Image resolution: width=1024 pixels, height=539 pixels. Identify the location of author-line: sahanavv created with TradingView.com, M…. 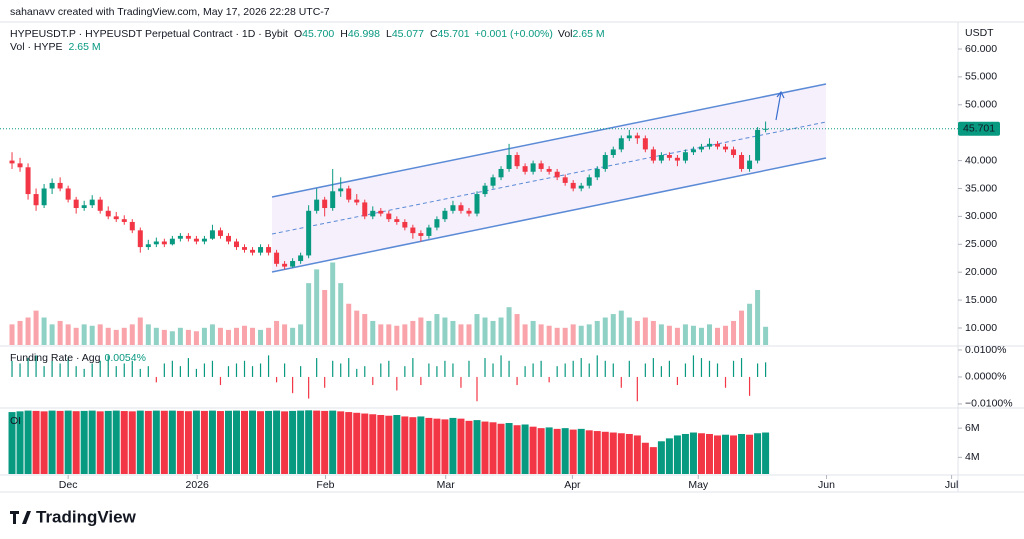
(170, 12).